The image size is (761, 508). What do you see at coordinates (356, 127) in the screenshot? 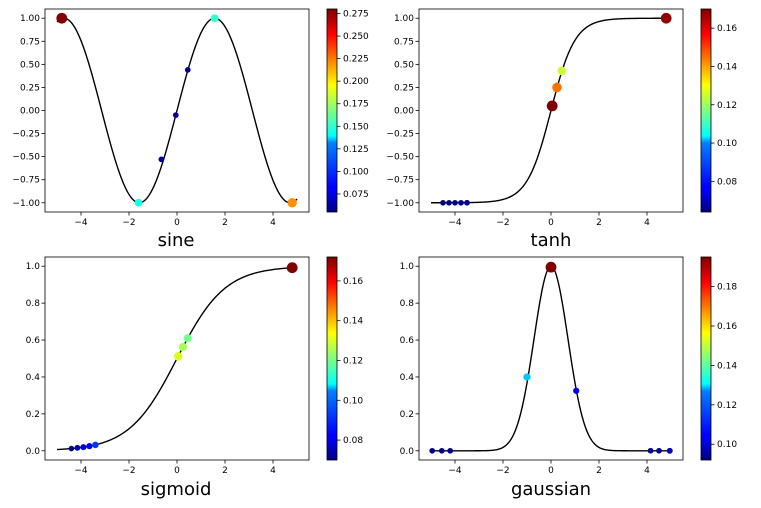
I see `colorbar-tick-label: 0.150` at bounding box center [356, 127].